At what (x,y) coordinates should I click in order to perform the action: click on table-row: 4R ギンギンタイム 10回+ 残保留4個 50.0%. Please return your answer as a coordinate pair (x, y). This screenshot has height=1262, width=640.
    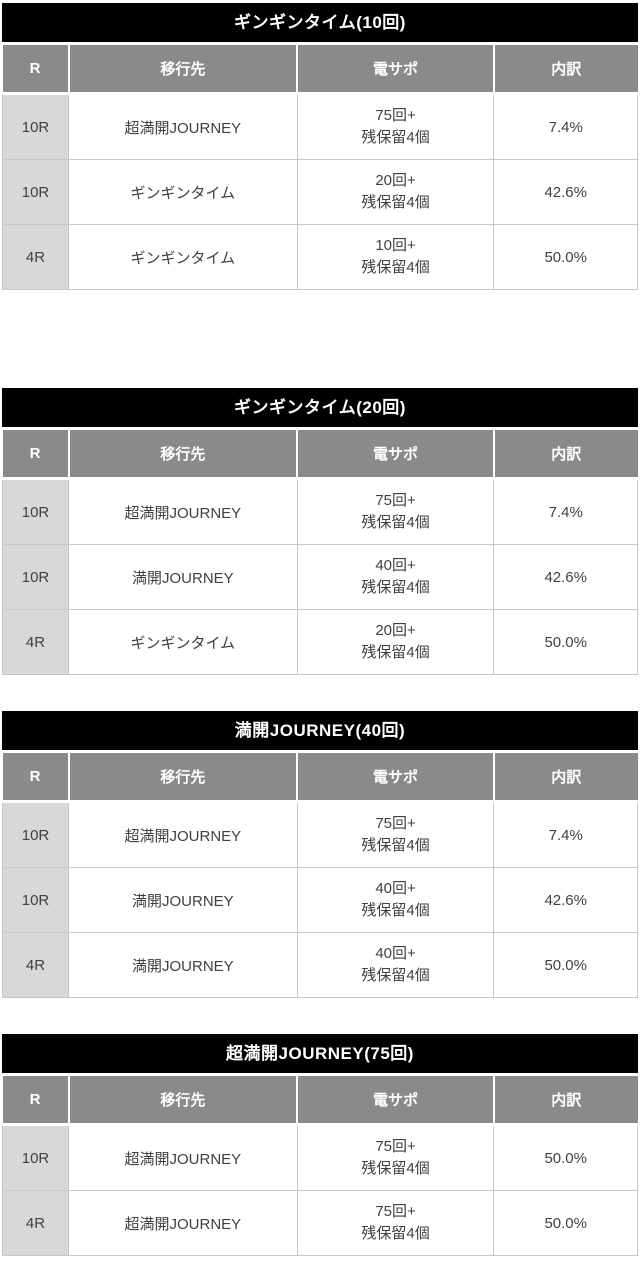
    Looking at the image, I should click on (319, 257).